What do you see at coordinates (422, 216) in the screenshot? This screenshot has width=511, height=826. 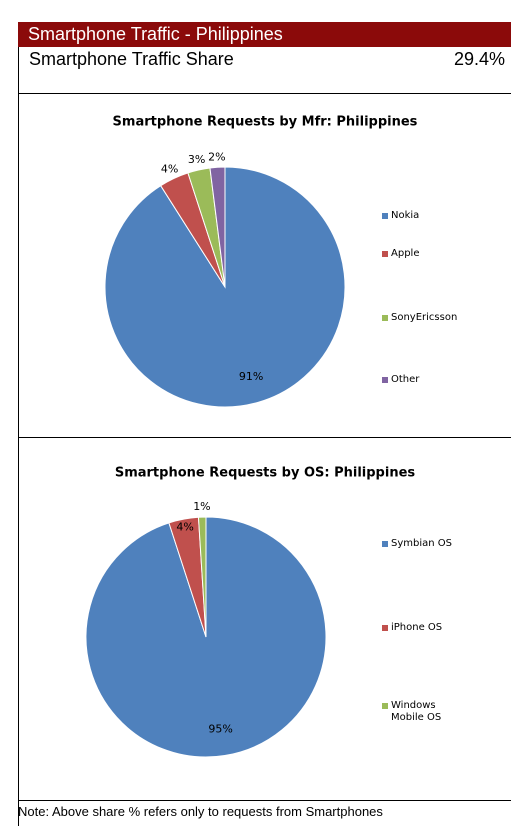 I see `legend-item: Nokia` at bounding box center [422, 216].